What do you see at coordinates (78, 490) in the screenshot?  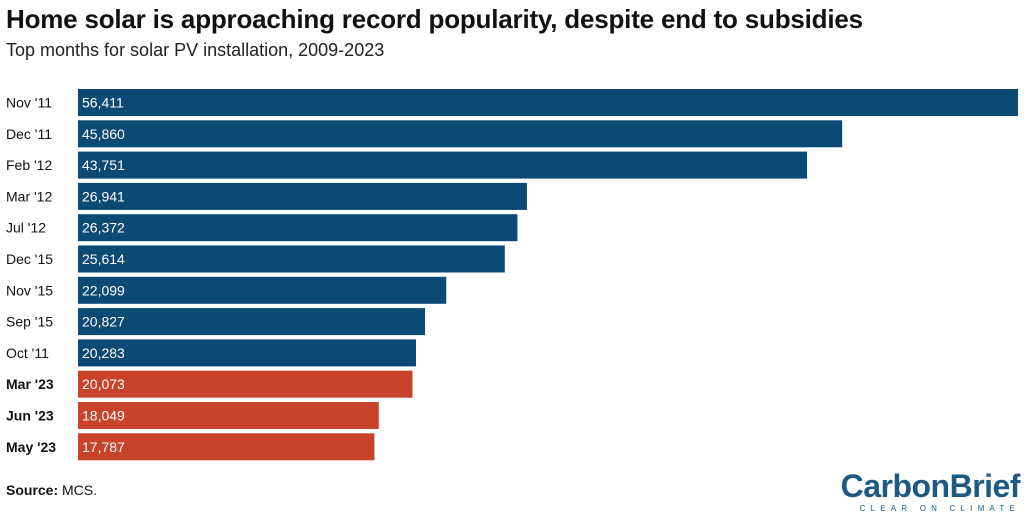 I see `source-text: MCS.` at bounding box center [78, 490].